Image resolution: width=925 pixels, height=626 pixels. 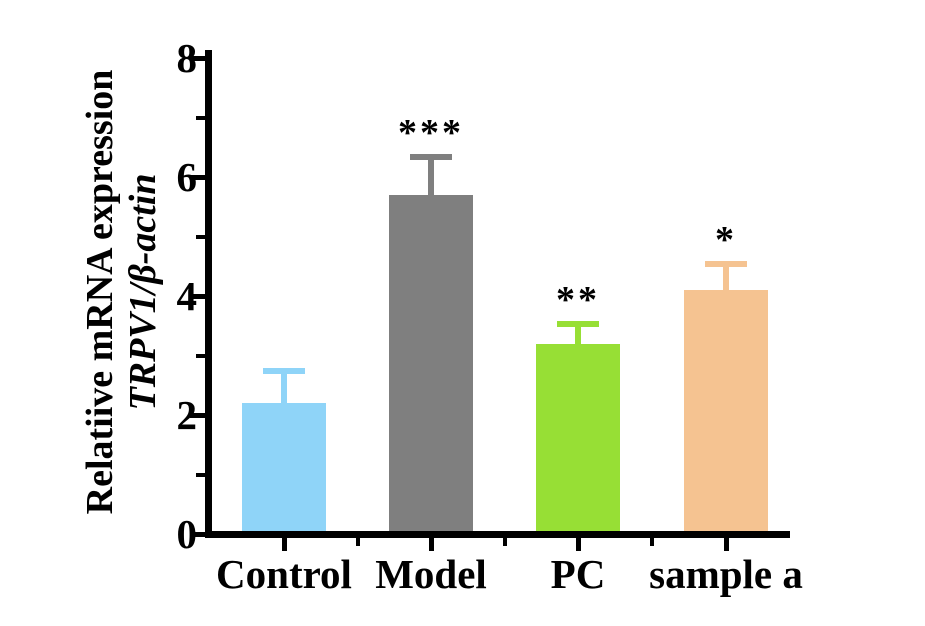 I want to click on x-category-label-sample-a: sample a, so click(x=726, y=574).